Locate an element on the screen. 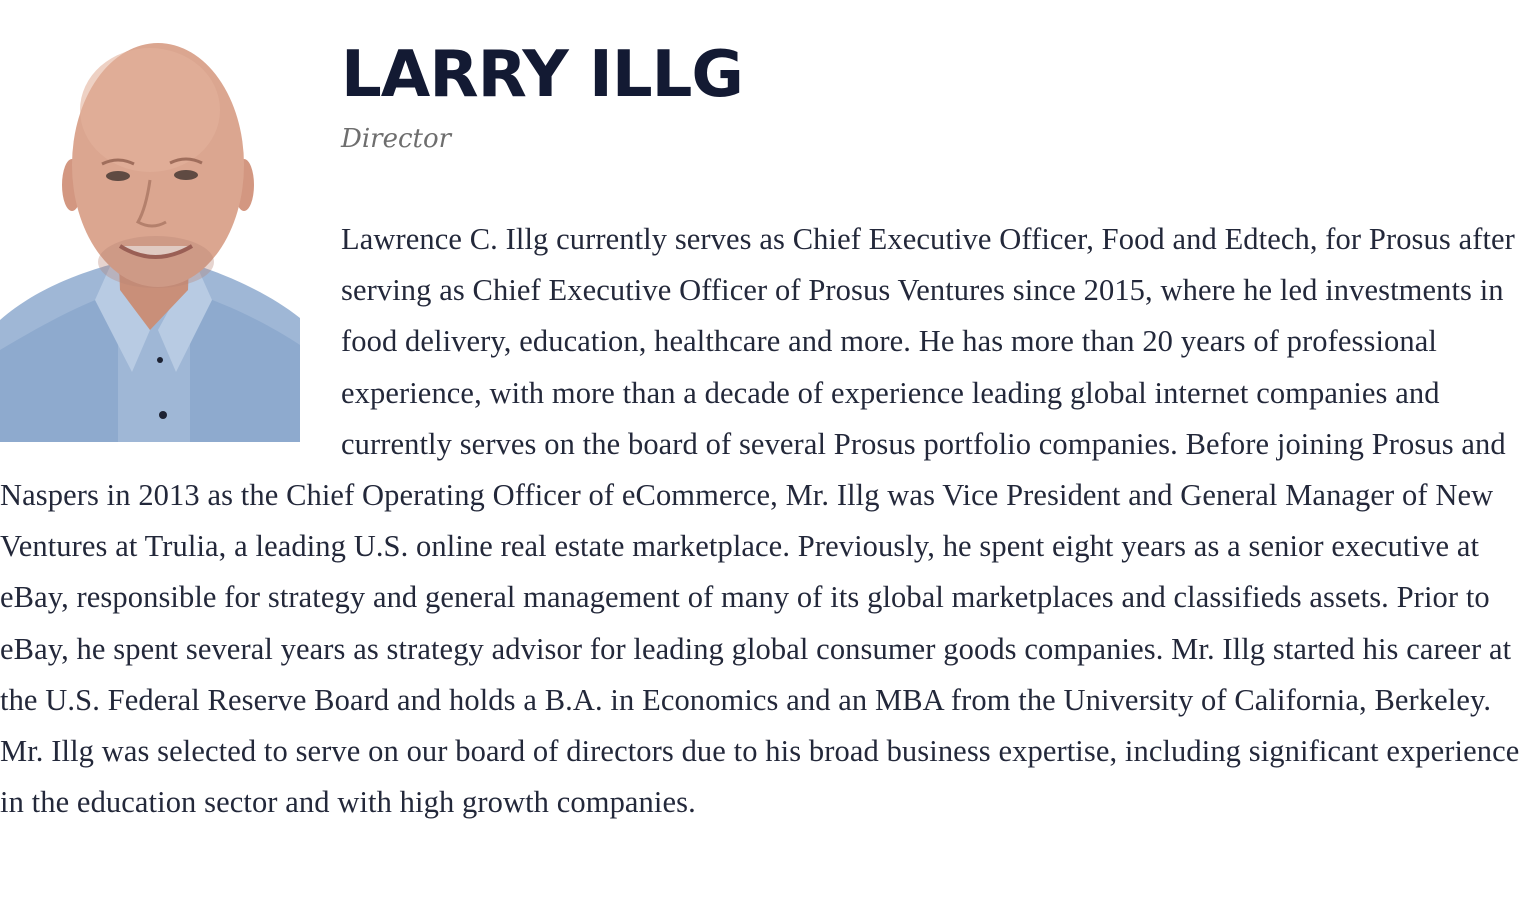  person-role: Director is located at coordinates (396, 139).